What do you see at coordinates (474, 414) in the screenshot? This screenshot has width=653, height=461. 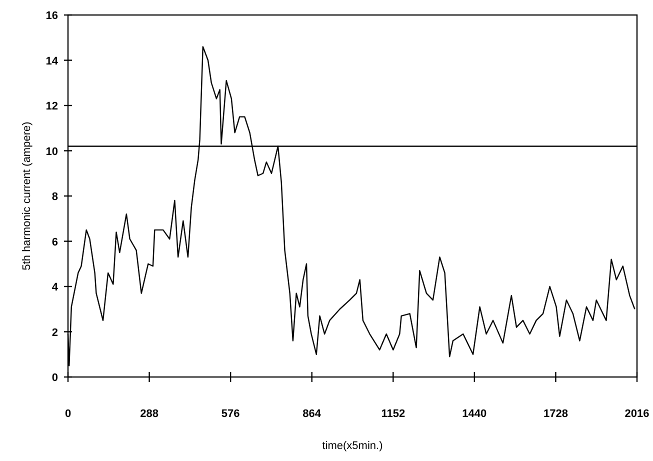 I see `x-tick-label: 1440` at bounding box center [474, 414].